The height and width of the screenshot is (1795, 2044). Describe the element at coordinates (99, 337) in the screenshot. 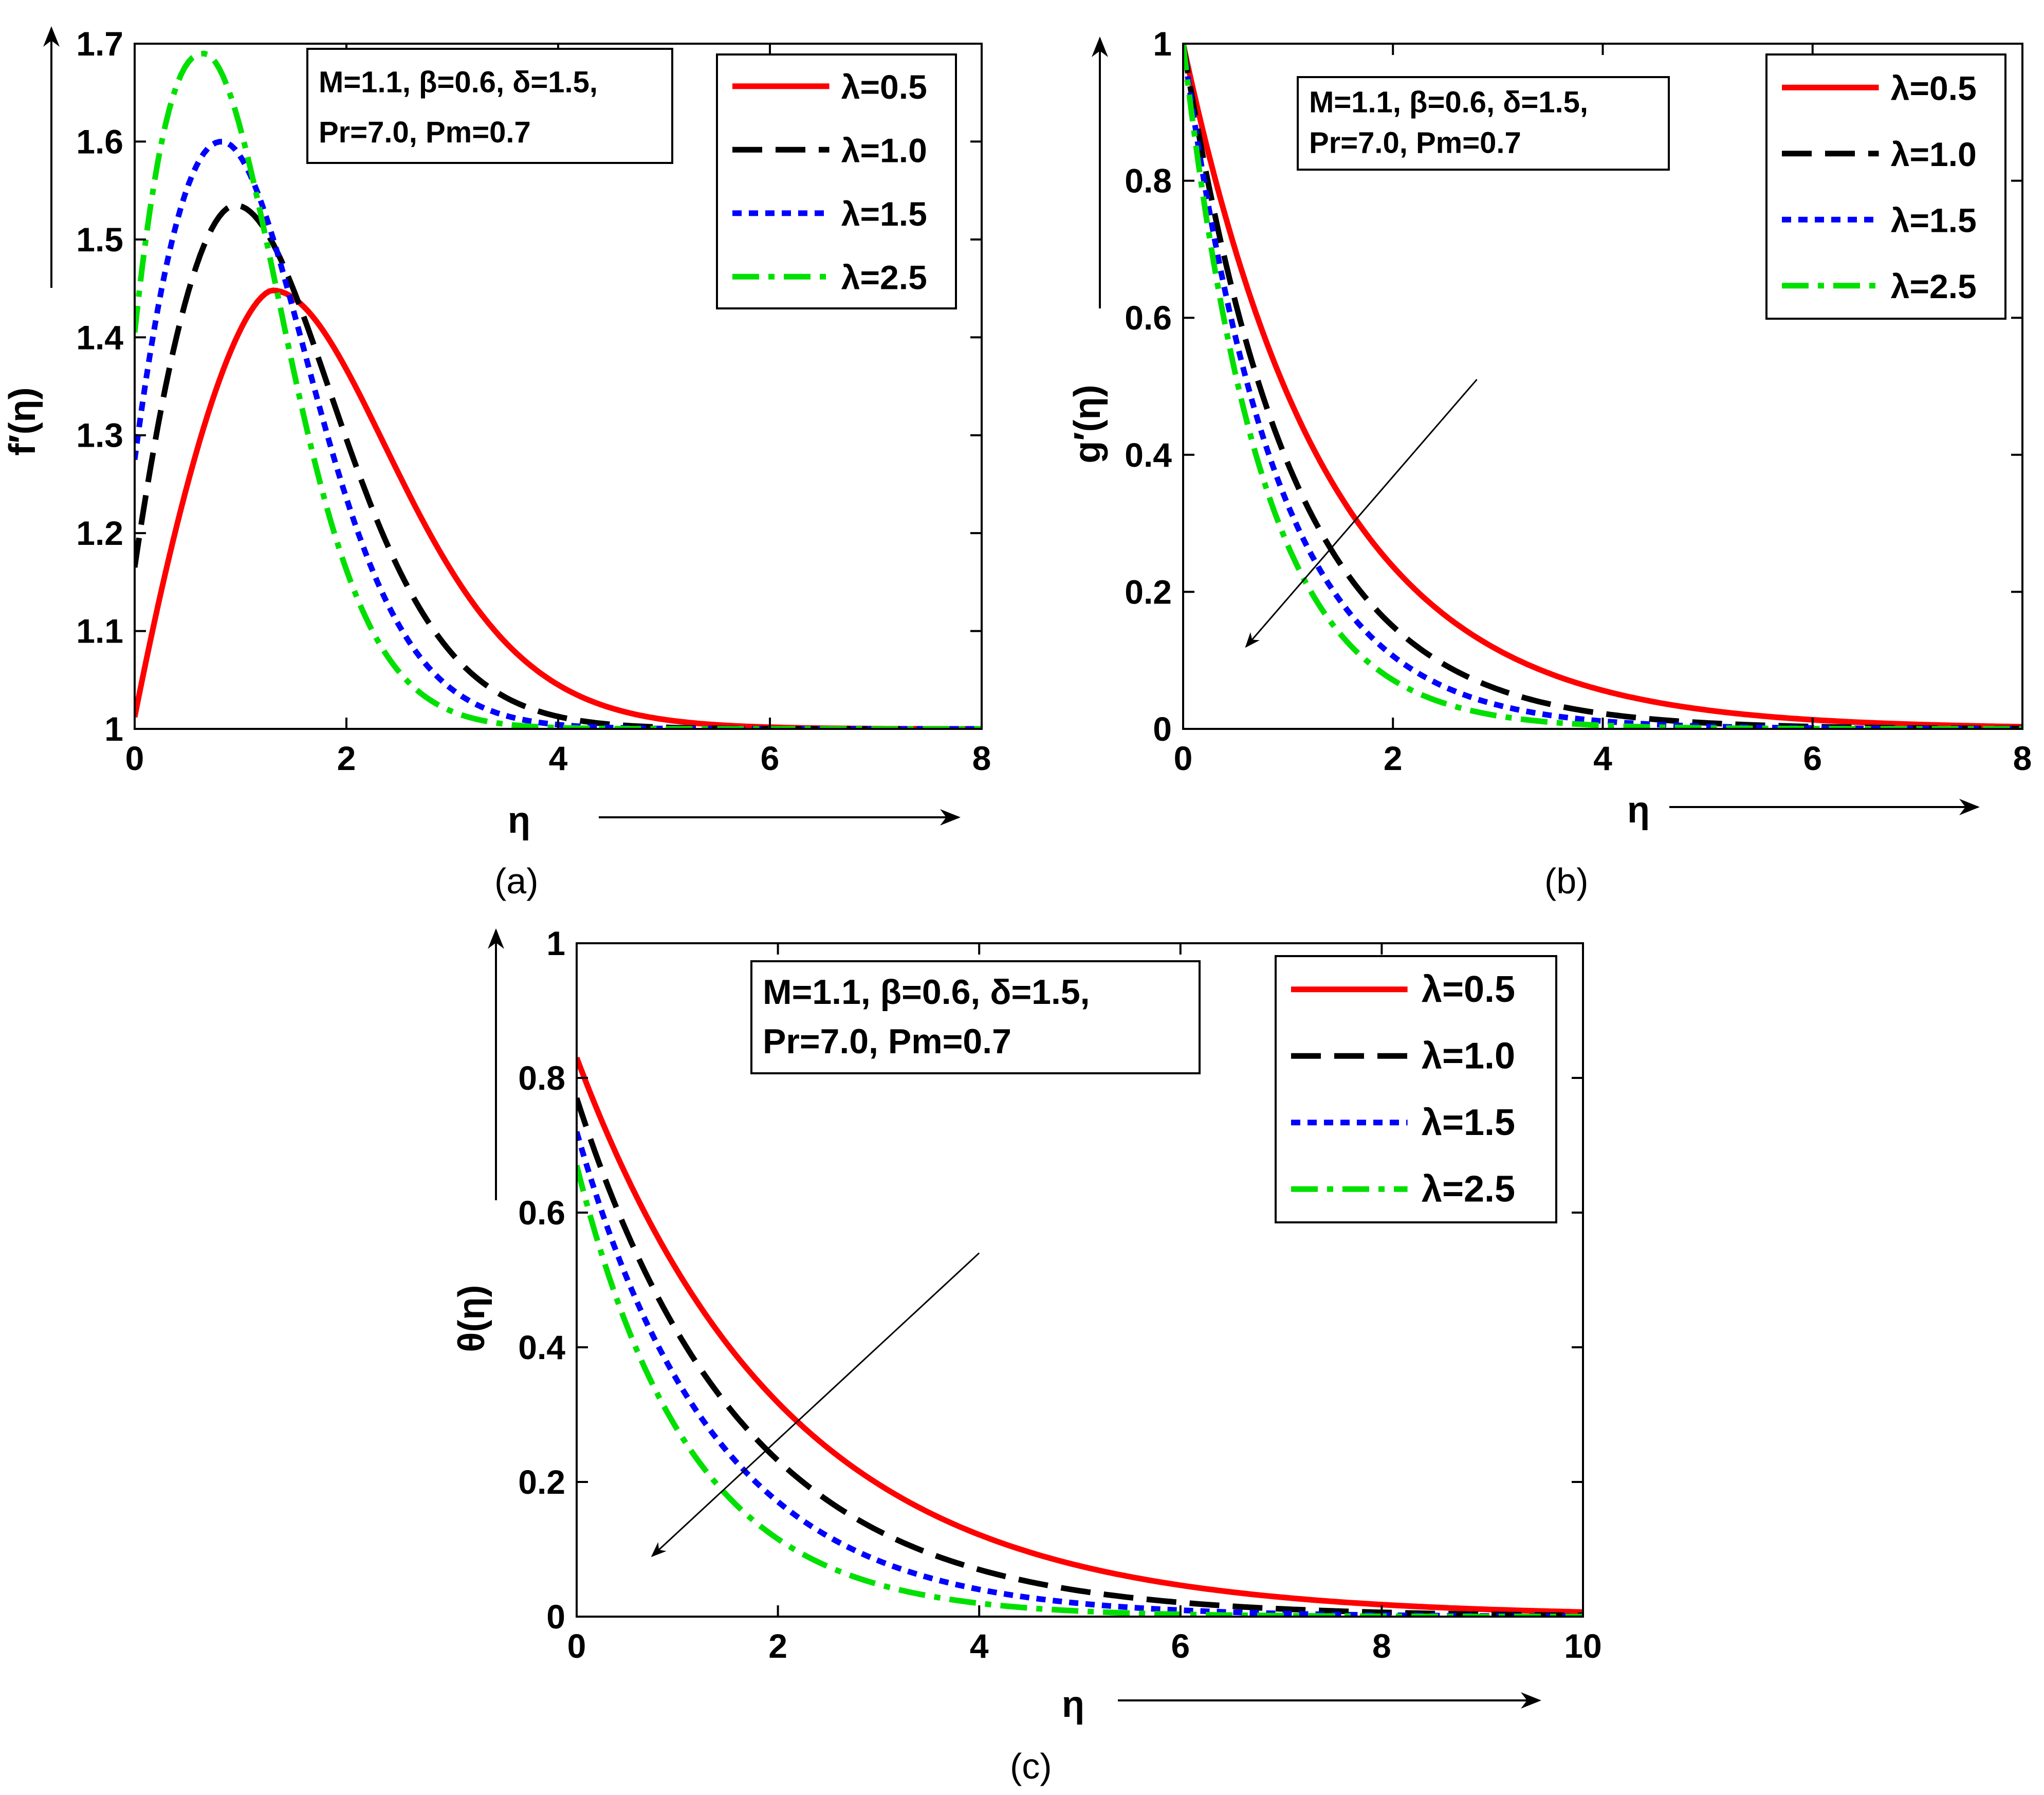

I see `y-tick-label: 1.4` at that location.